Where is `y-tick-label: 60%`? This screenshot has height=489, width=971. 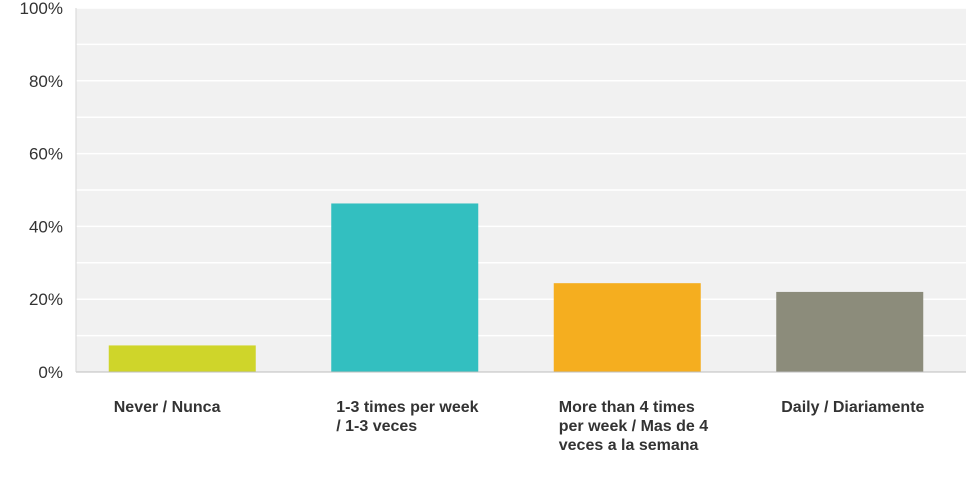
y-tick-label: 60% is located at coordinates (46, 154).